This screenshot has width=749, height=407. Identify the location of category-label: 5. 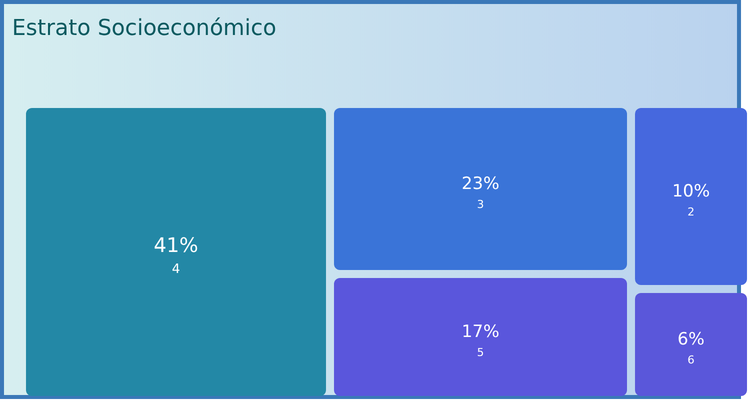
(480, 352).